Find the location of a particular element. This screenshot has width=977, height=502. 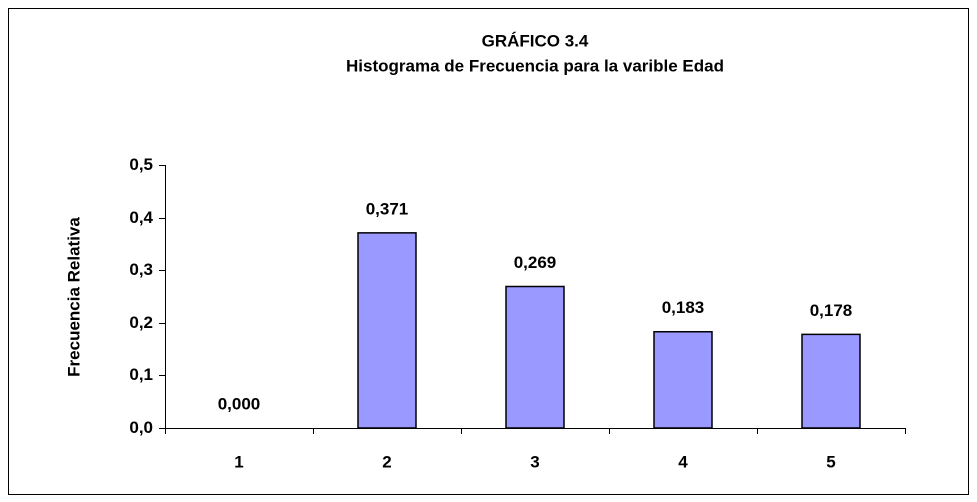

chart-title: GRÁFICO 3.4 is located at coordinates (535, 40).